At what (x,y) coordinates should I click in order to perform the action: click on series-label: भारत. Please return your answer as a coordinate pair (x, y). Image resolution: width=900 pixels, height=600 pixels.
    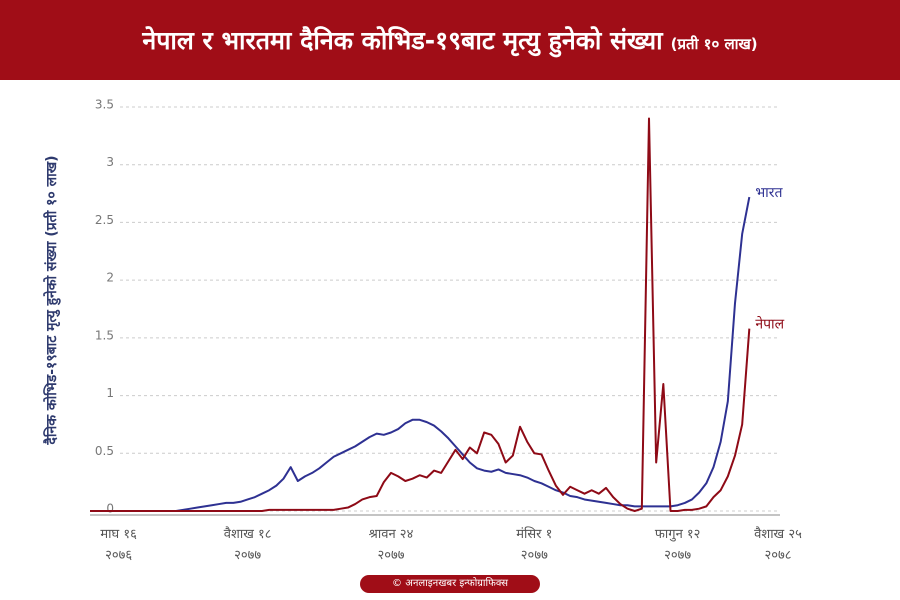
    Looking at the image, I should click on (769, 193).